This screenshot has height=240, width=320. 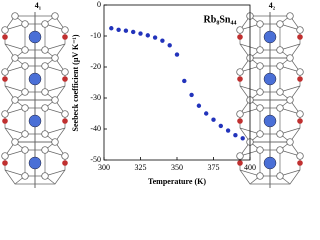 I want to click on y-tick-label: -40, so click(x=95, y=128).